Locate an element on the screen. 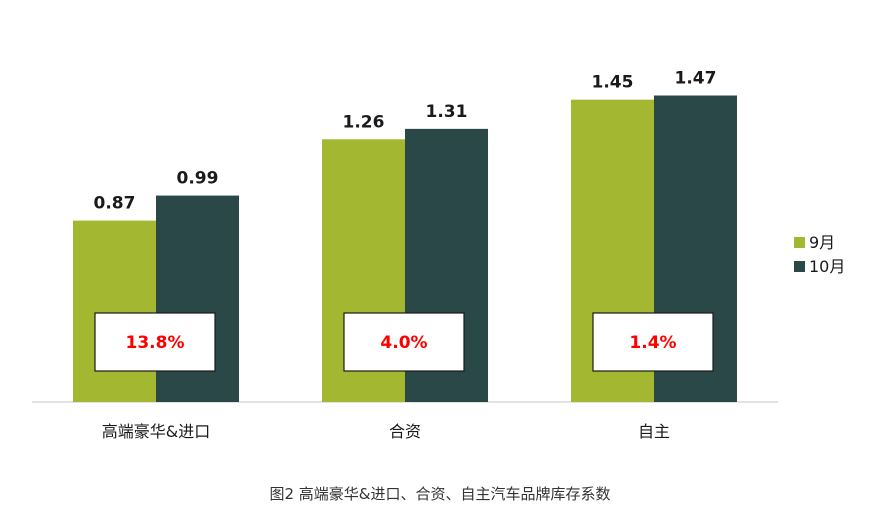  category-label-1: 合资 is located at coordinates (405, 431).